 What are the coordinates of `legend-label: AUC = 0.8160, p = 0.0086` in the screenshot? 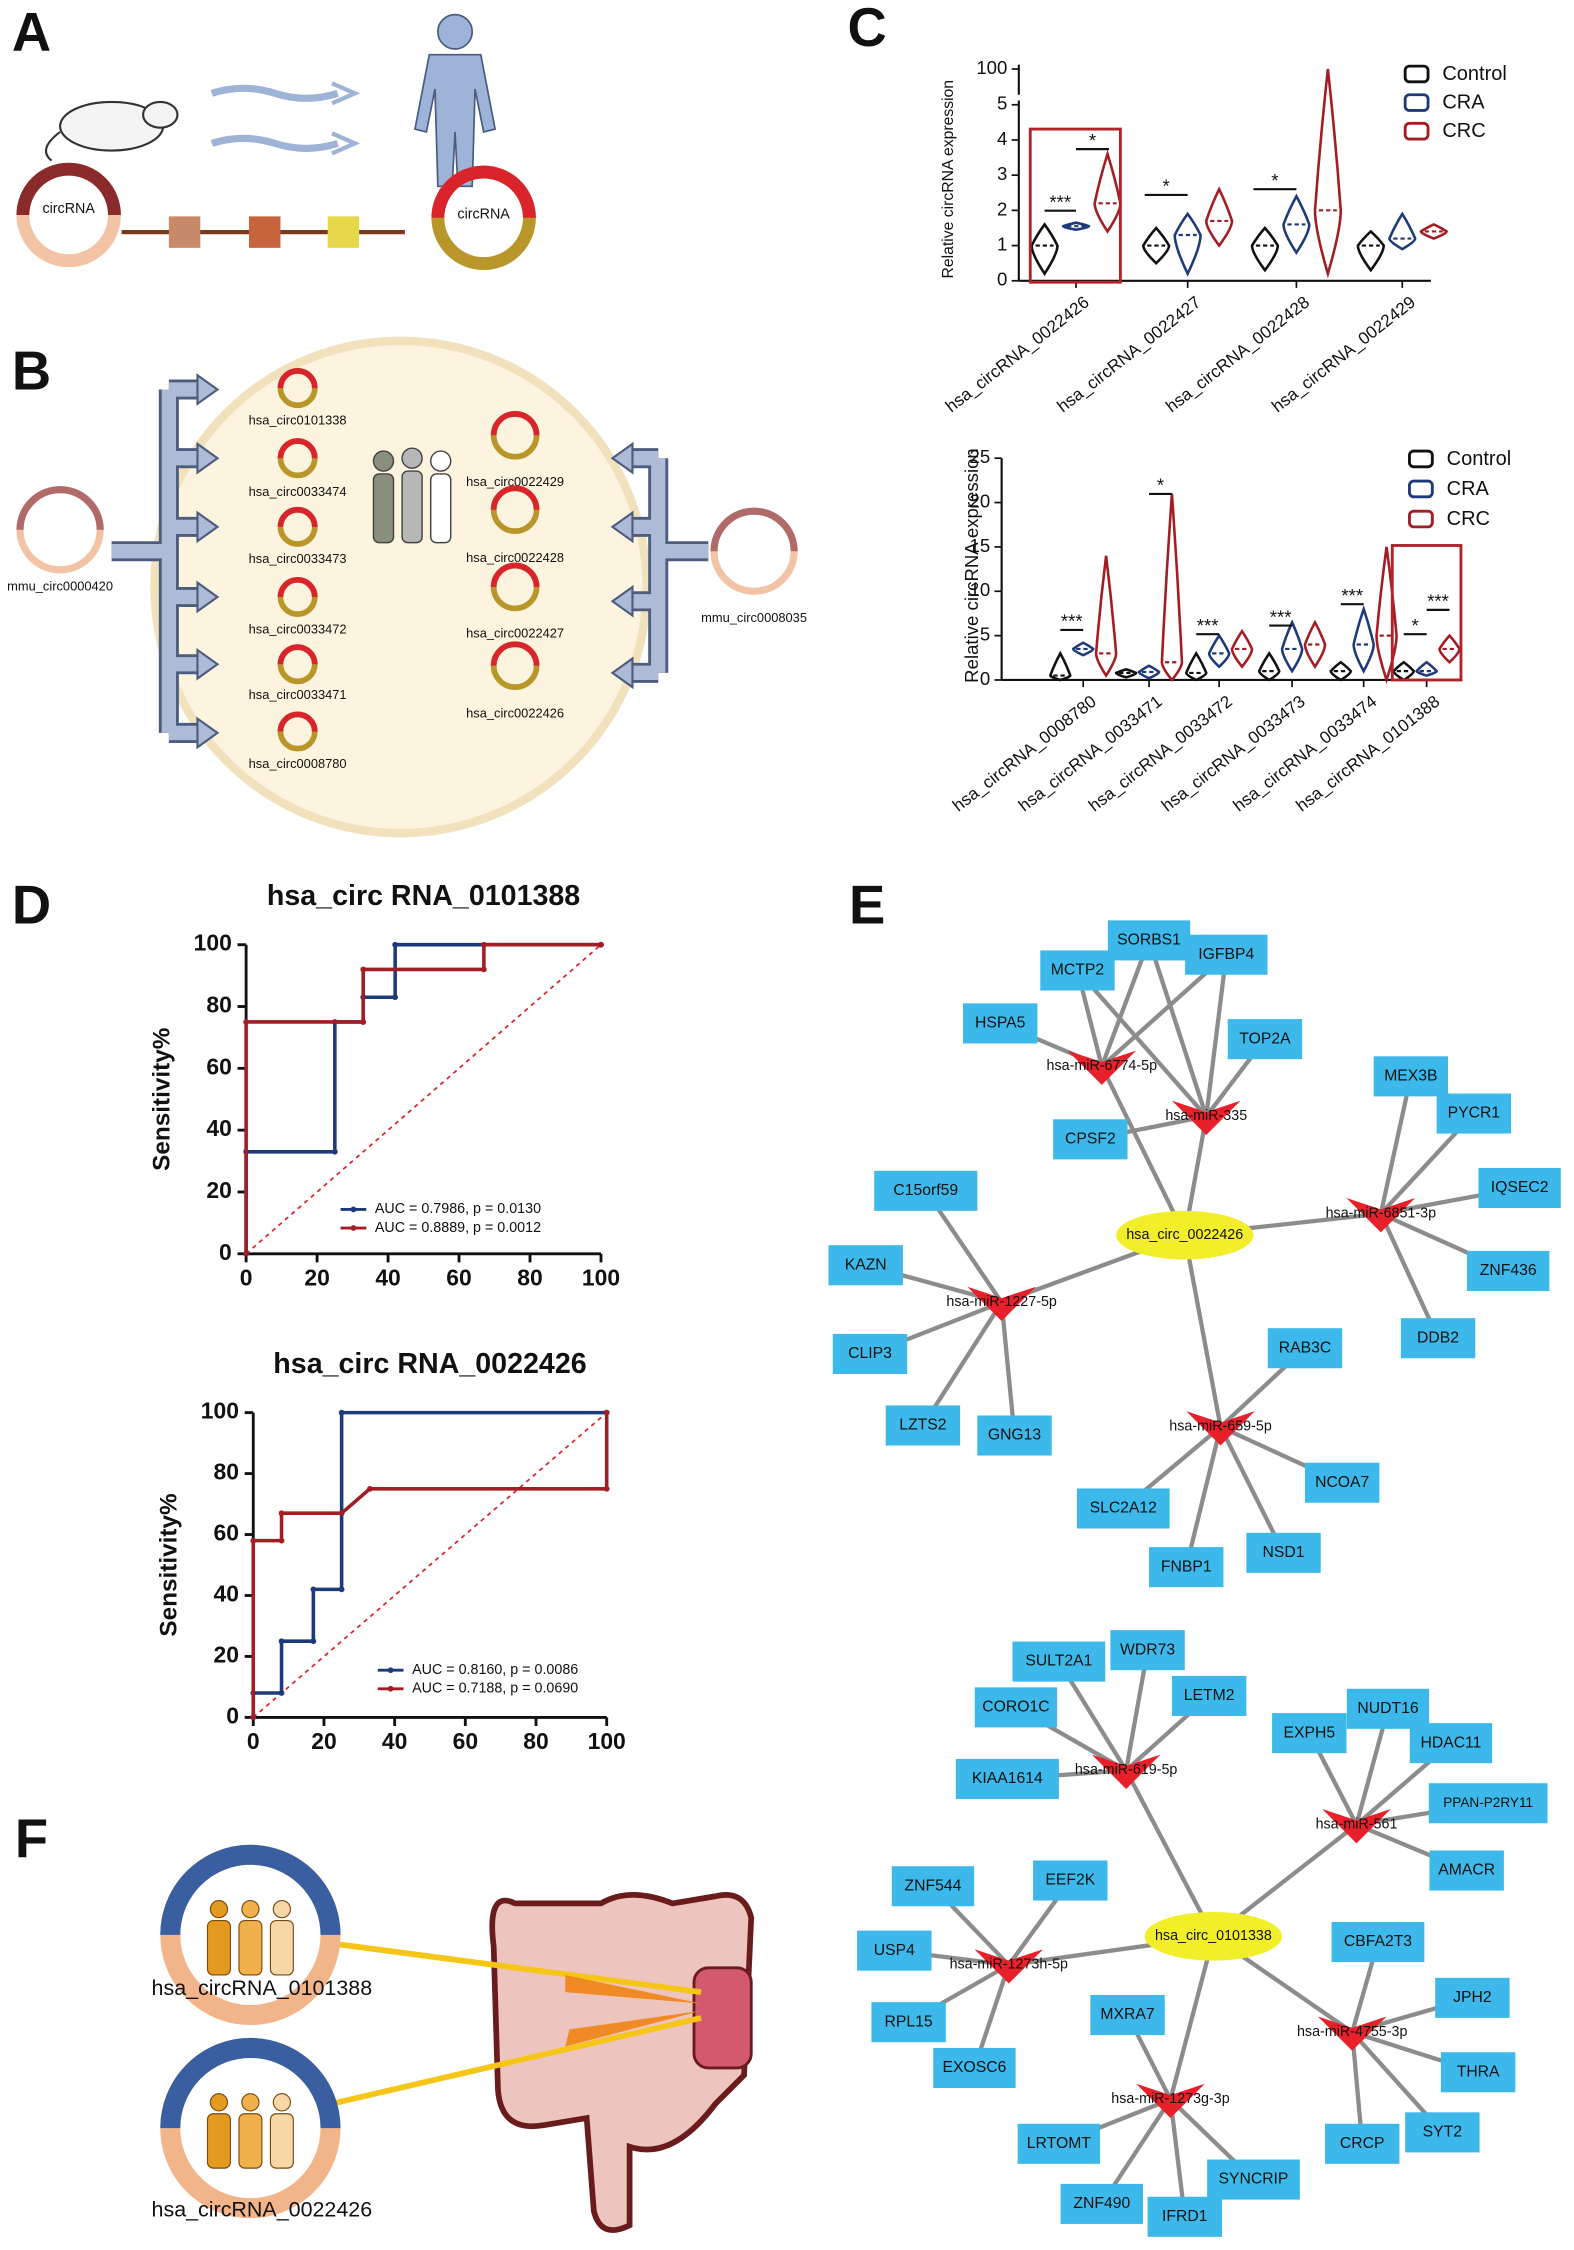 It's located at (495, 1670).